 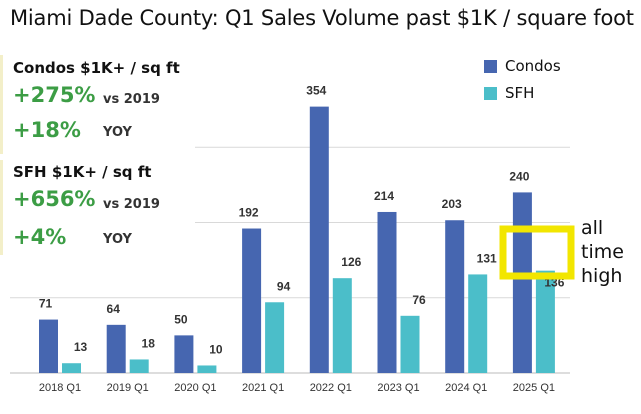 I want to click on legend-swatch-condos, so click(x=490, y=66).